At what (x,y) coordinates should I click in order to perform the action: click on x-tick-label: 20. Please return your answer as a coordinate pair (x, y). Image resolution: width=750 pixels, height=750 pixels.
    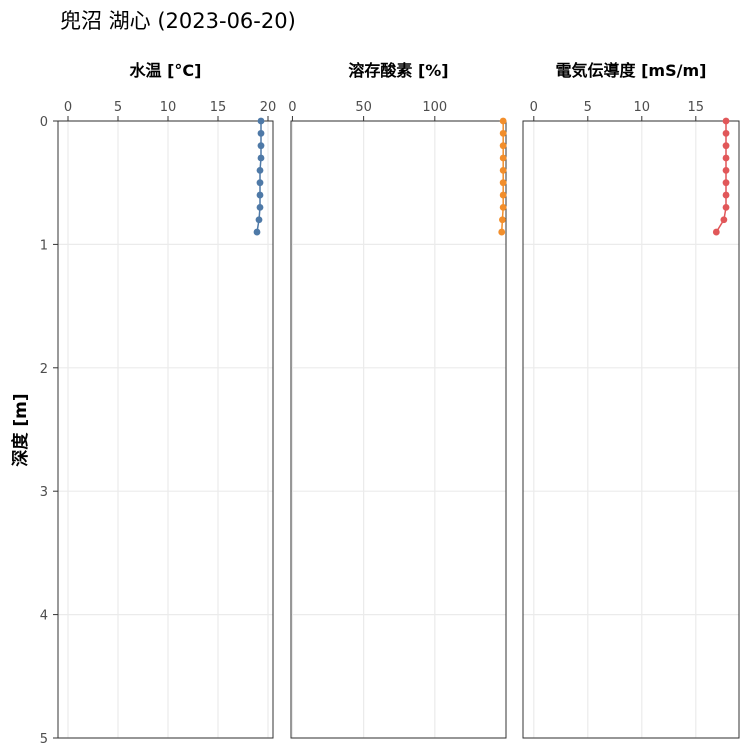
    Looking at the image, I should click on (268, 107).